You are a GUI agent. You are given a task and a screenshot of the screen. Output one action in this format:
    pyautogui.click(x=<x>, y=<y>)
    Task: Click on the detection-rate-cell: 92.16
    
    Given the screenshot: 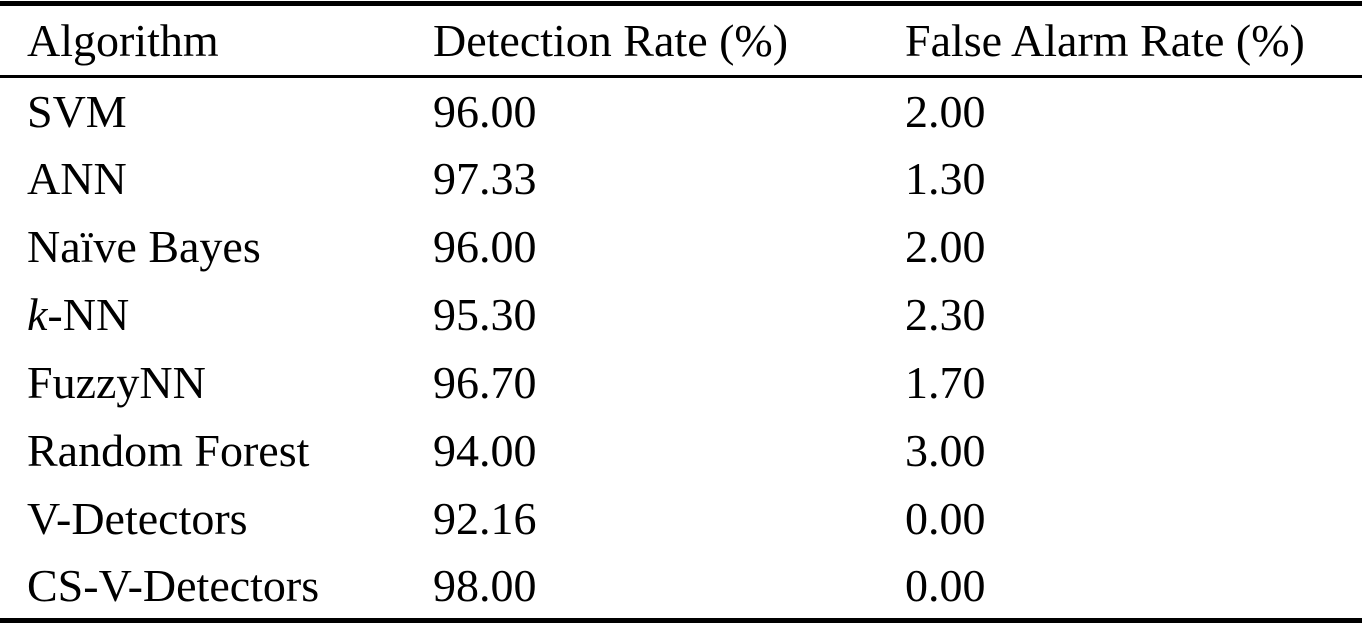 What is the action you would take?
    pyautogui.click(x=485, y=518)
    